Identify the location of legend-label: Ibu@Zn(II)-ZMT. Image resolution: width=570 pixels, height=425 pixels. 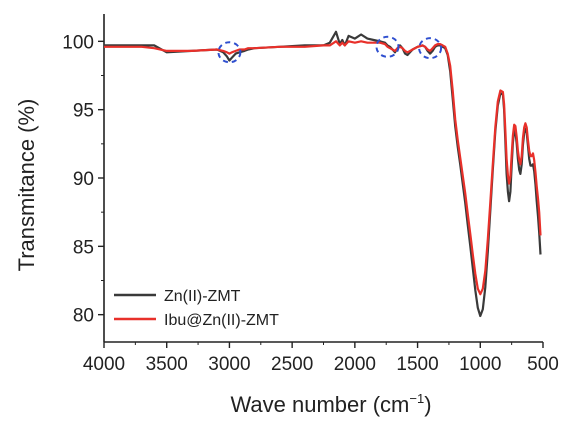
(221, 320).